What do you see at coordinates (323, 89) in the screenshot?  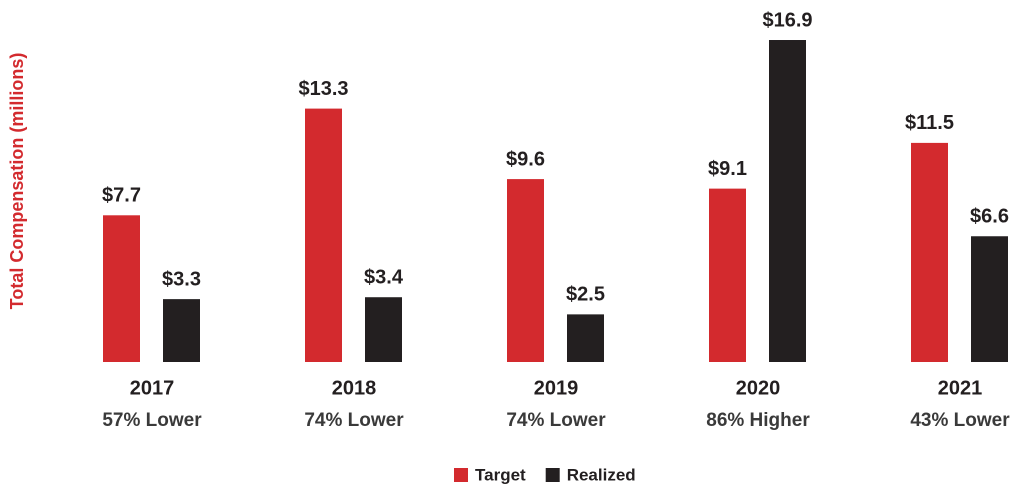 I see `value-label: $13.3` at bounding box center [323, 89].